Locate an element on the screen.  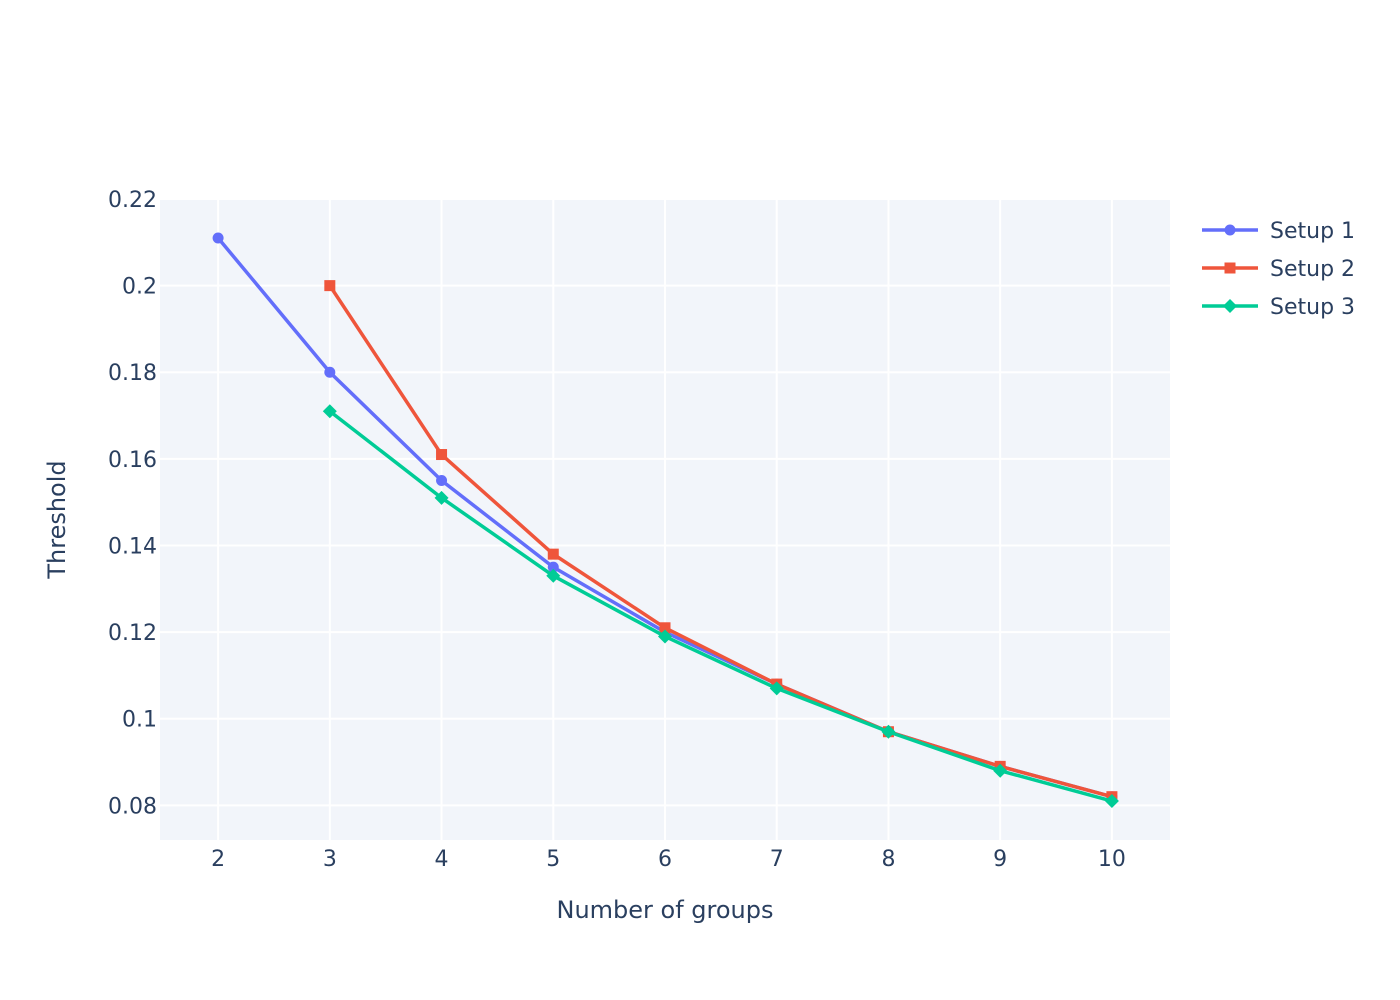
legend-item-setup-3: Setup 3 is located at coordinates (1278, 307).